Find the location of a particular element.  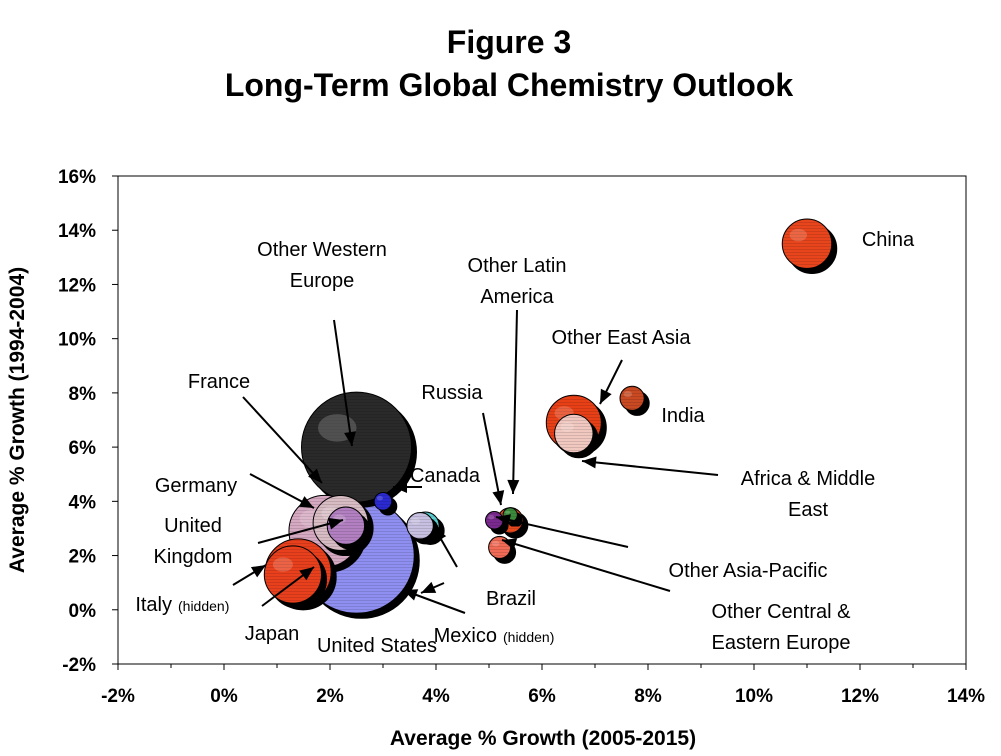

label-united: United is located at coordinates (193, 526).